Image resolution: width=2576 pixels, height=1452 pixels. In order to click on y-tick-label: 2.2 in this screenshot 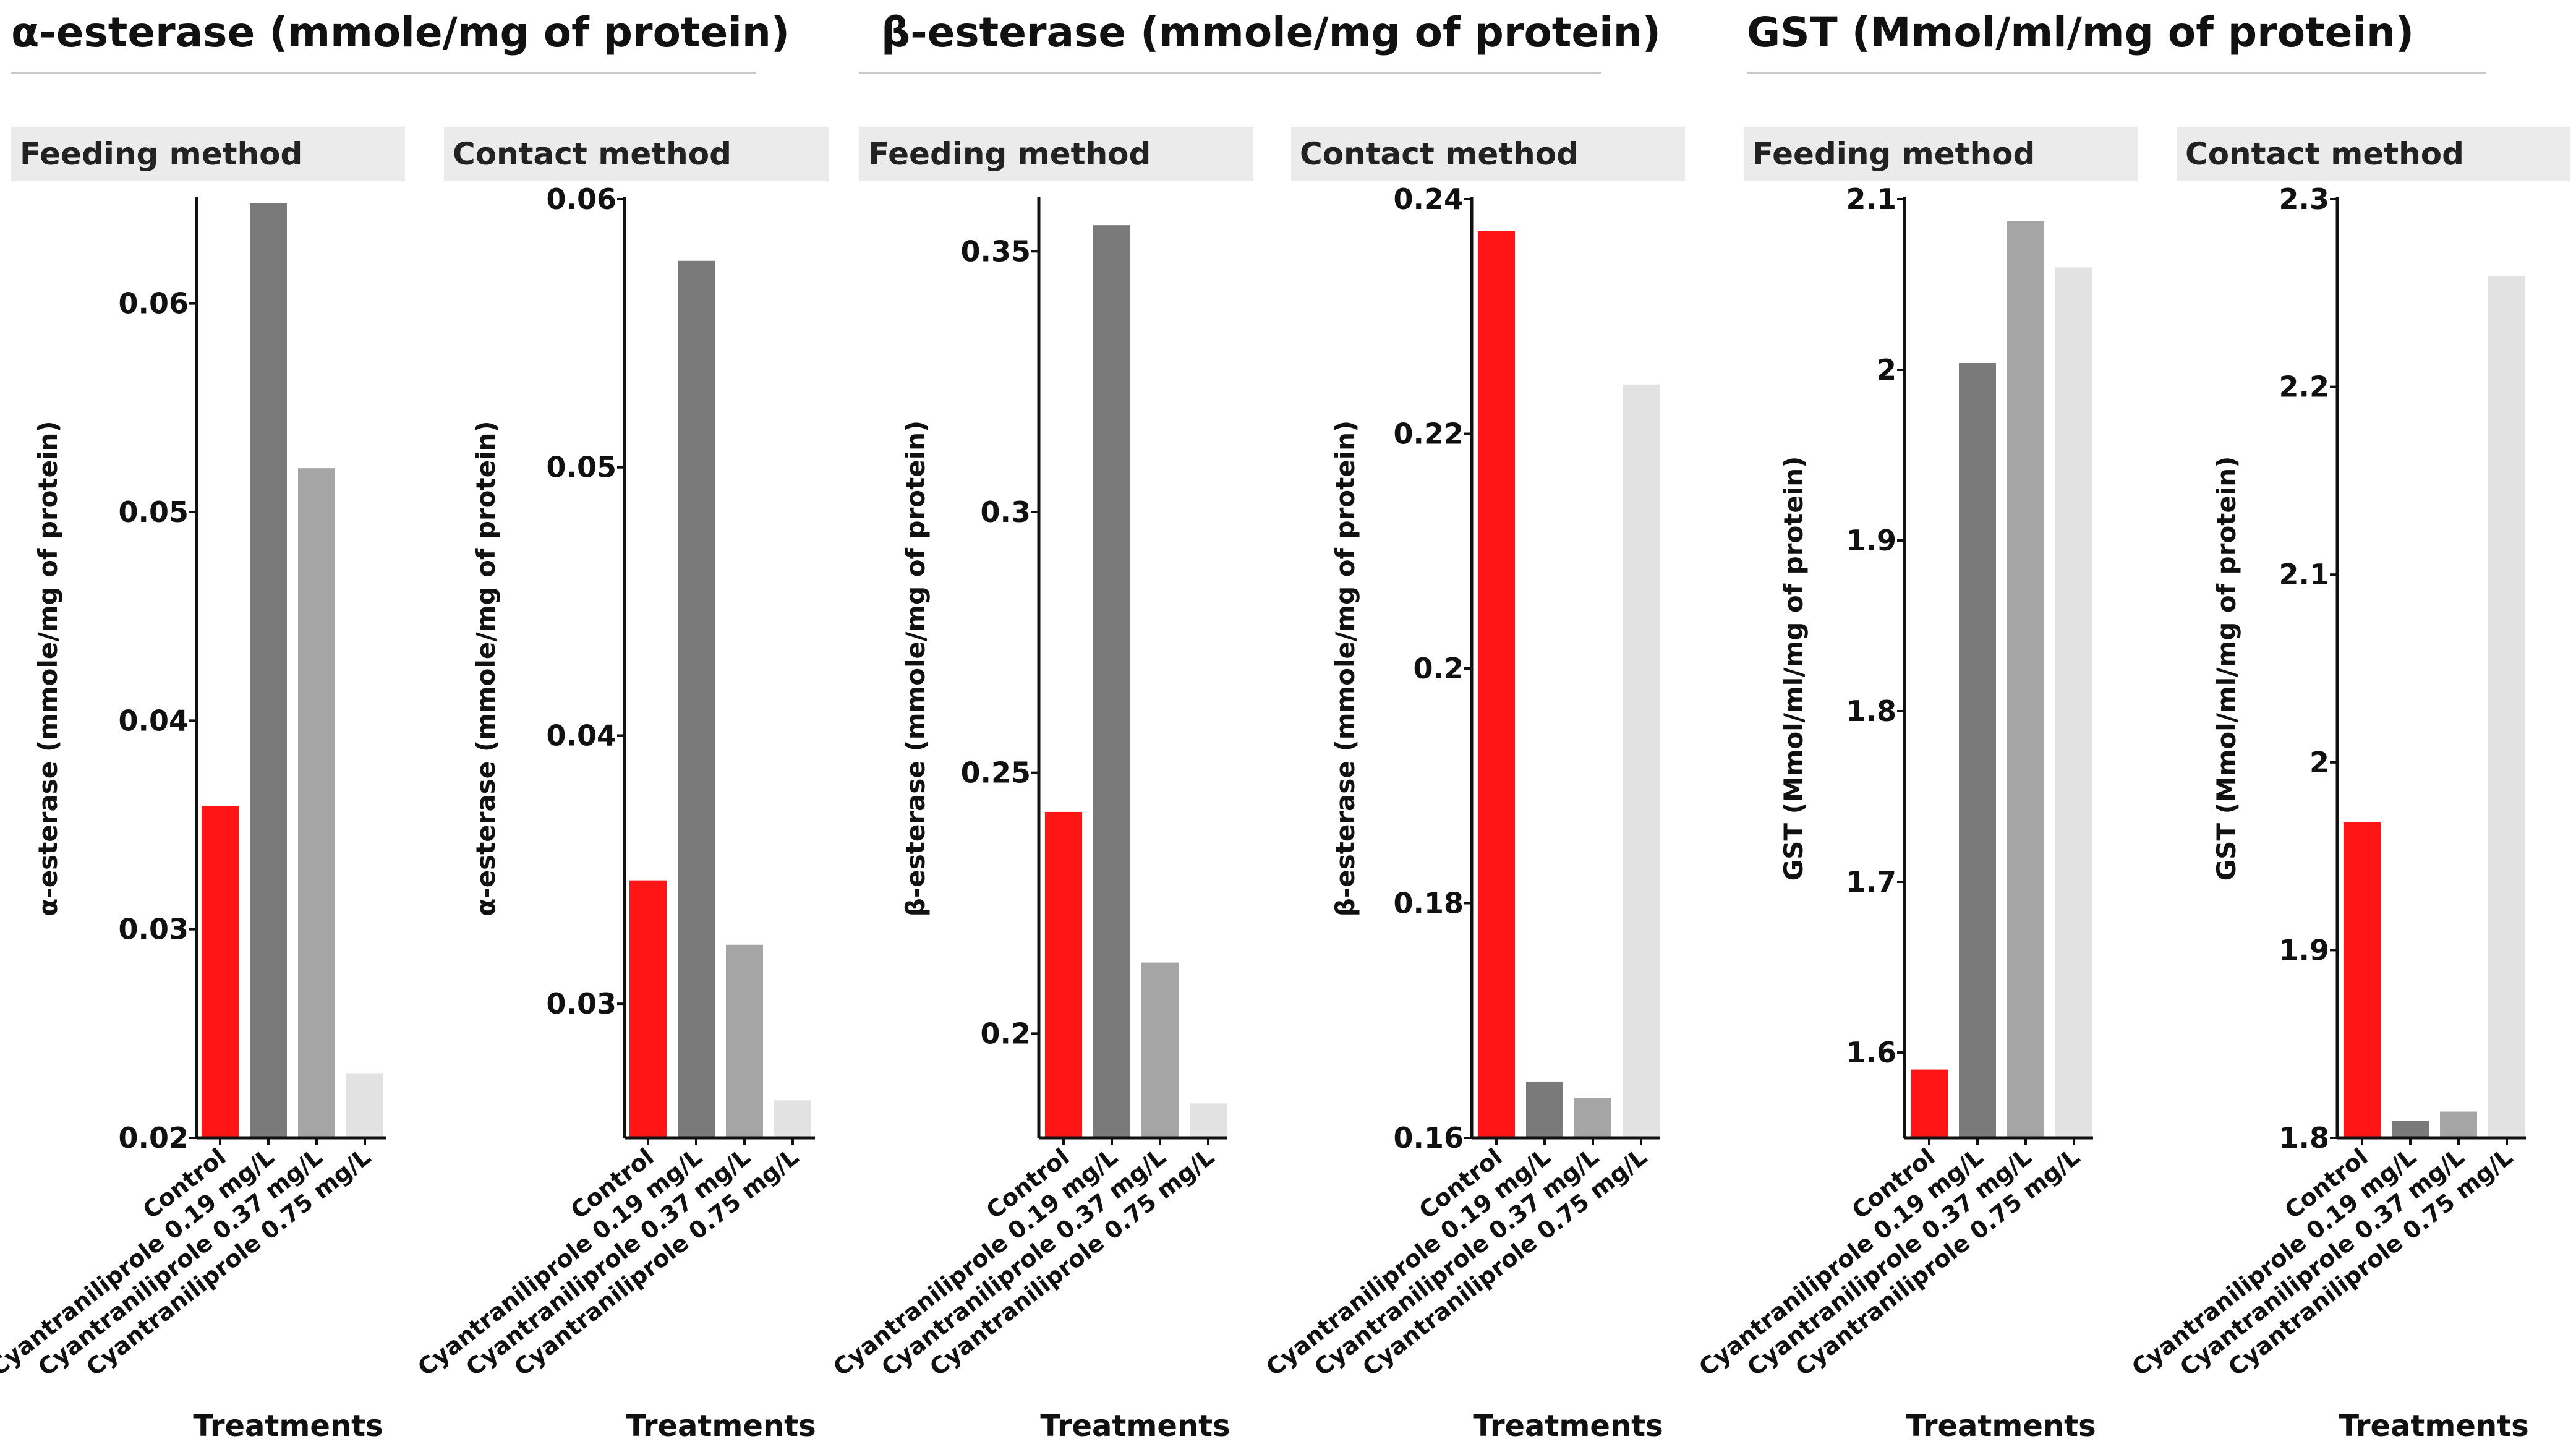, I will do `click(2304, 387)`.